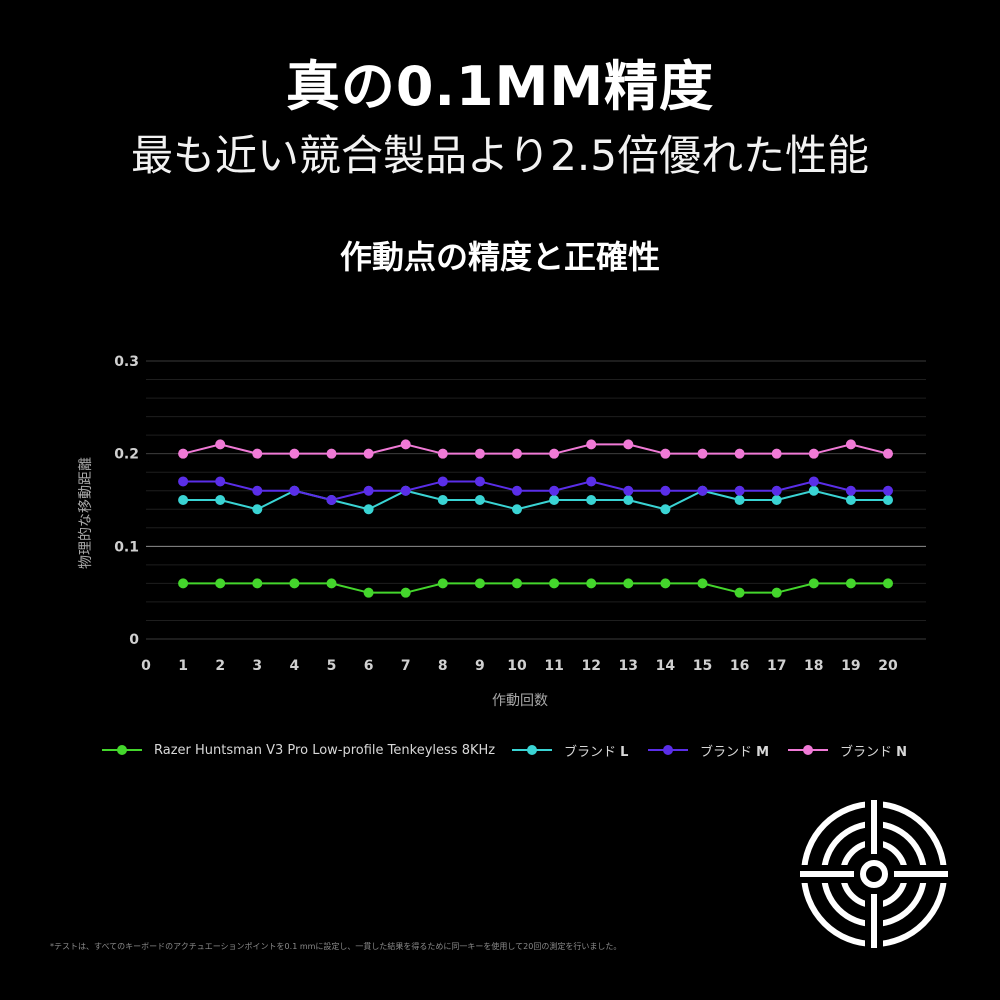 This screenshot has height=1000, width=1000. I want to click on x-tick-label: 6, so click(369, 666).